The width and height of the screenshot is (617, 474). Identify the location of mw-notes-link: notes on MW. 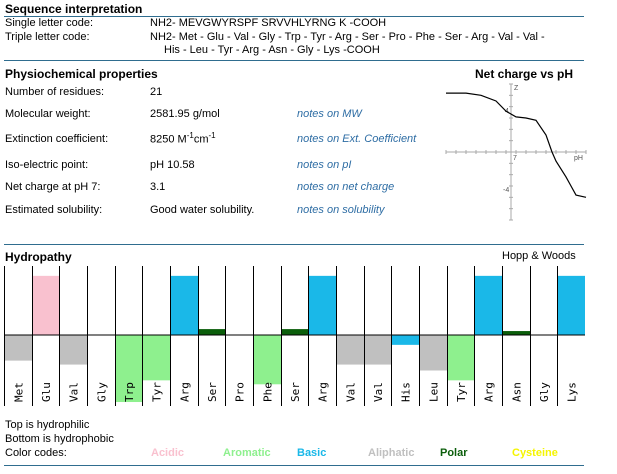
(329, 114).